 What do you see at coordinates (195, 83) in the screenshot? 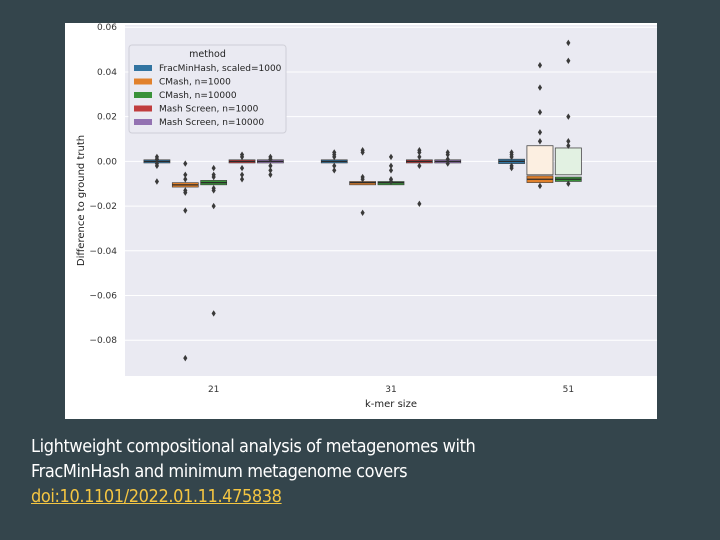
I see `legend-entry: CMash, n=1000` at bounding box center [195, 83].